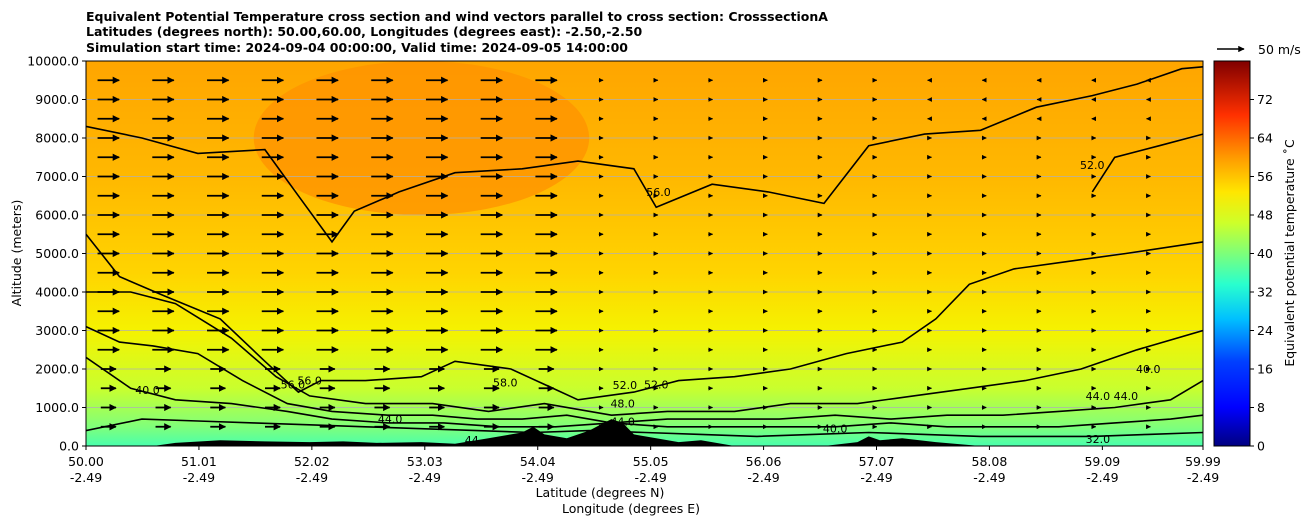 The height and width of the screenshot is (526, 1308). What do you see at coordinates (472, 440) in the screenshot?
I see `contour-label-10: 44` at bounding box center [472, 440].